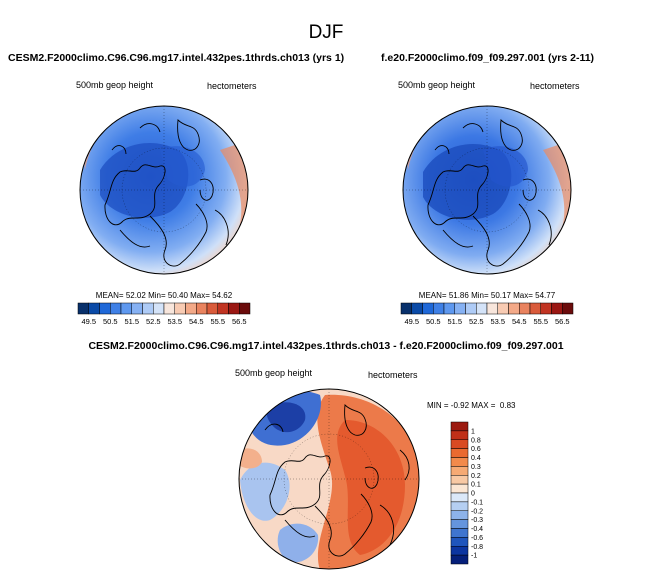 The image size is (653, 574). I want to click on panel-control-units-label: hectometers, so click(555, 86).